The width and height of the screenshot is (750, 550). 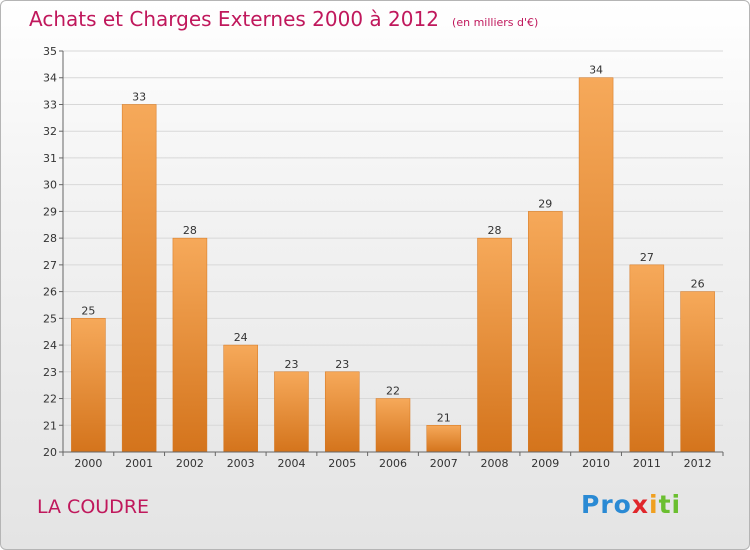 What do you see at coordinates (291, 463) in the screenshot?
I see `x-tick-label: 2004` at bounding box center [291, 463].